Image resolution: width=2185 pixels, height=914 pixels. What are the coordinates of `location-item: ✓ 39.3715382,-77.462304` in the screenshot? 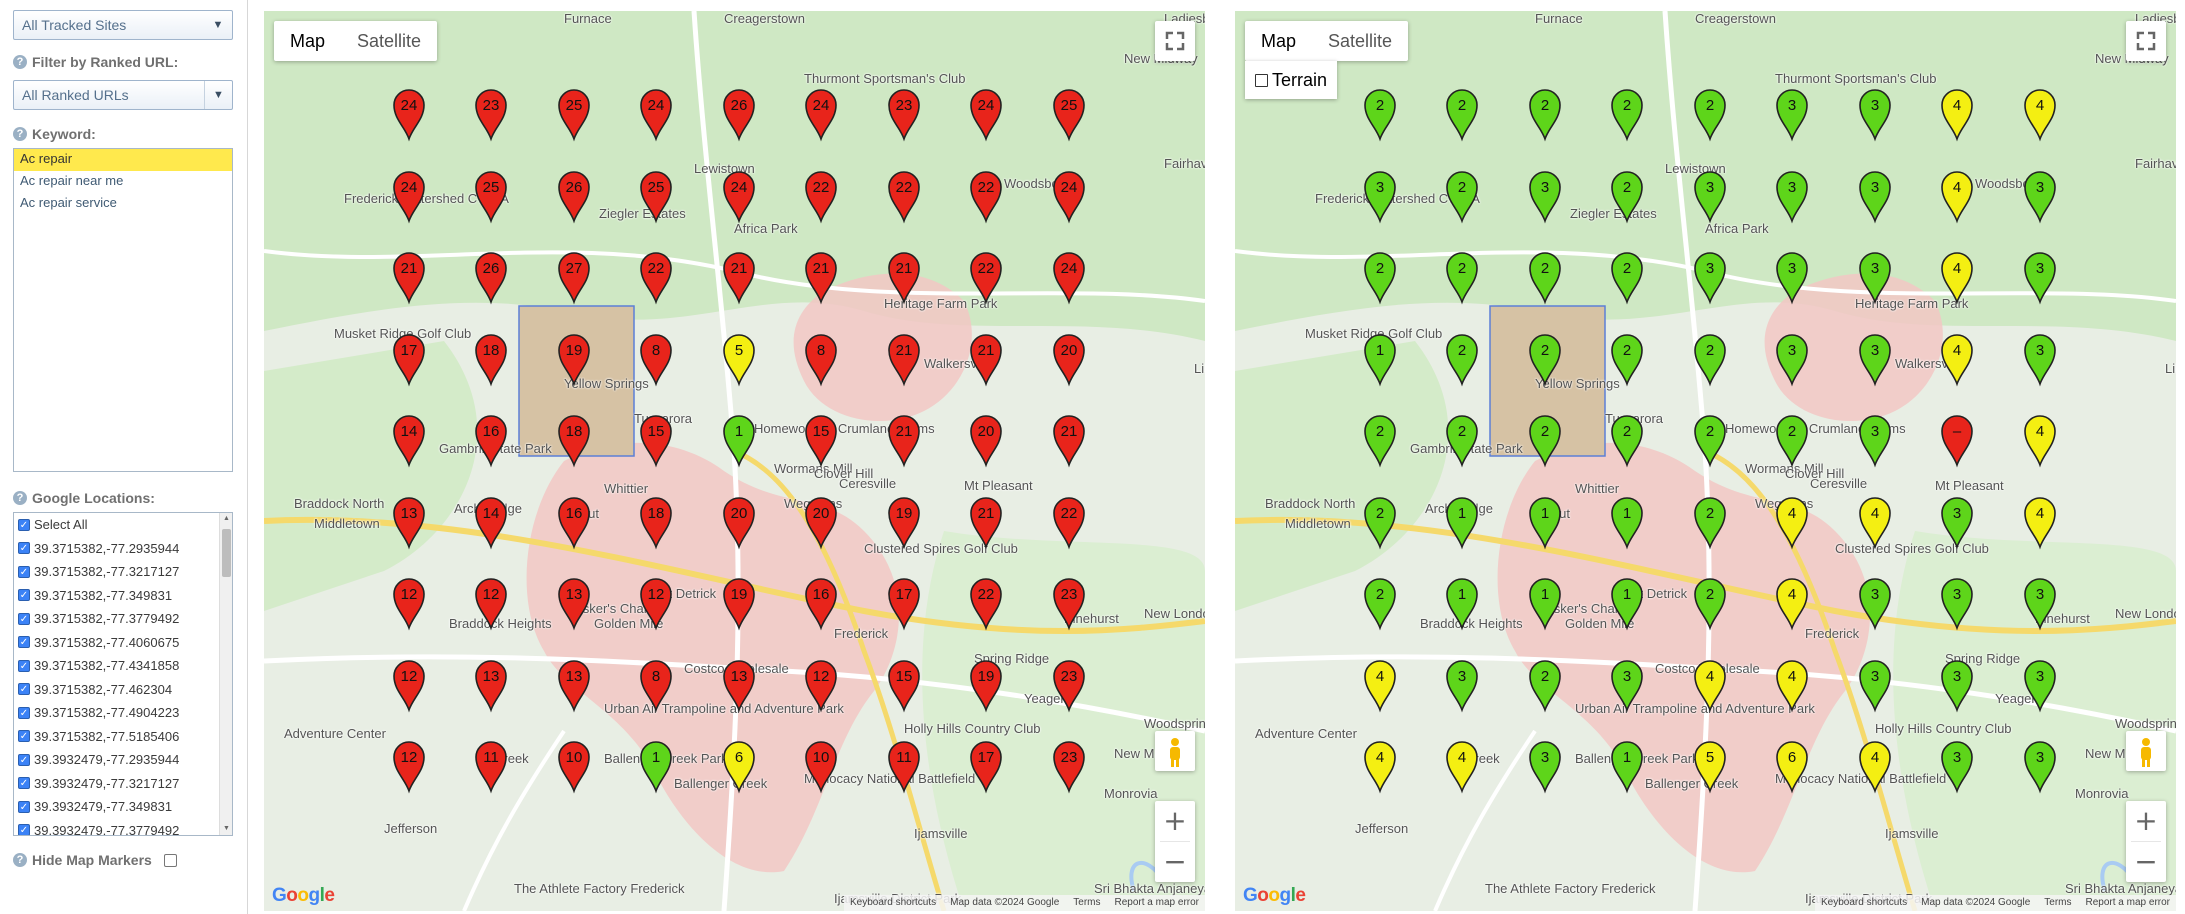 It's located at (123, 690).